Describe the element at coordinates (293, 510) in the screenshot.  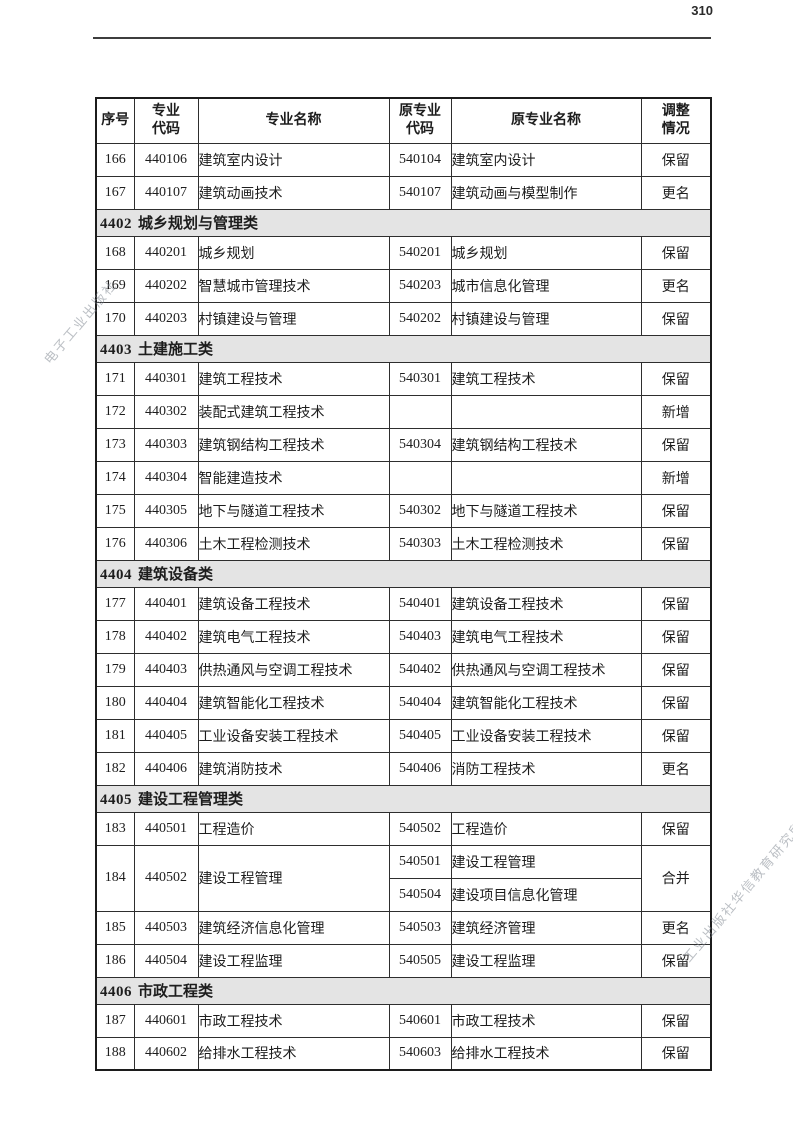
I see `name-cell: 地下与隧道工程技术` at that location.